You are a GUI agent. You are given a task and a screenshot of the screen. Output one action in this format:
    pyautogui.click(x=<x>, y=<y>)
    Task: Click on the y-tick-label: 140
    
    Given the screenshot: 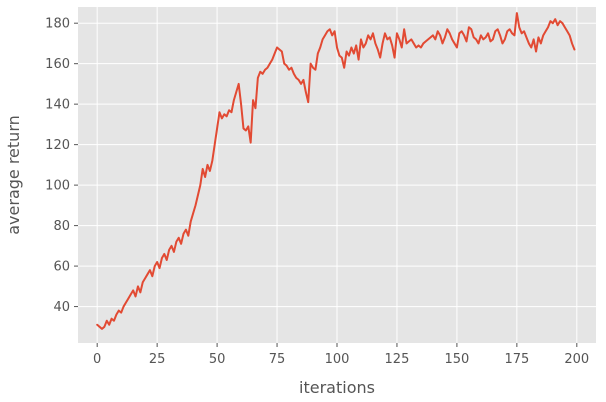 What is the action you would take?
    pyautogui.click(x=57, y=105)
    